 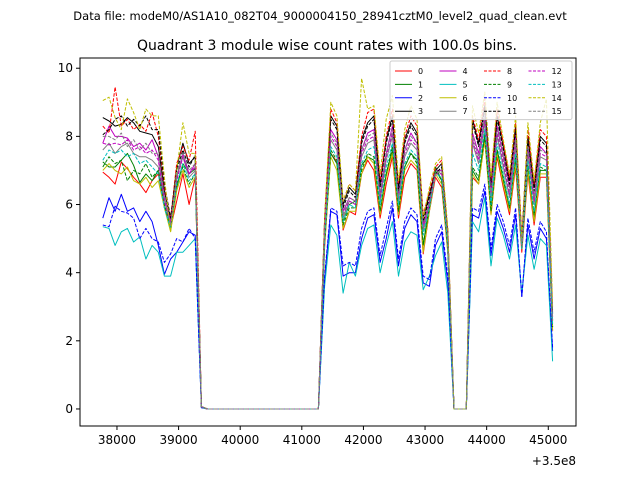 What do you see at coordinates (69, 238) in the screenshot?
I see `y-axis: 0 2 4 6 8 10` at bounding box center [69, 238].